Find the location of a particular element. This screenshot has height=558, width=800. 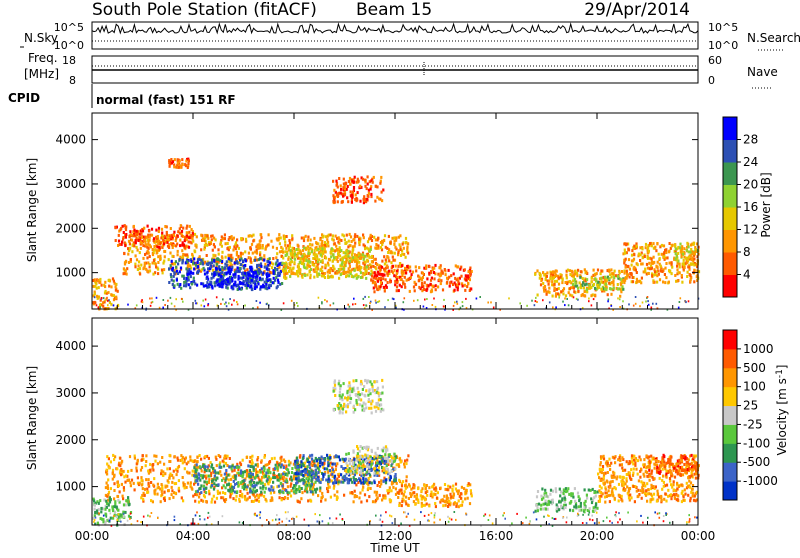

nsky-tick-bottom: 10^0 is located at coordinates (69, 45).